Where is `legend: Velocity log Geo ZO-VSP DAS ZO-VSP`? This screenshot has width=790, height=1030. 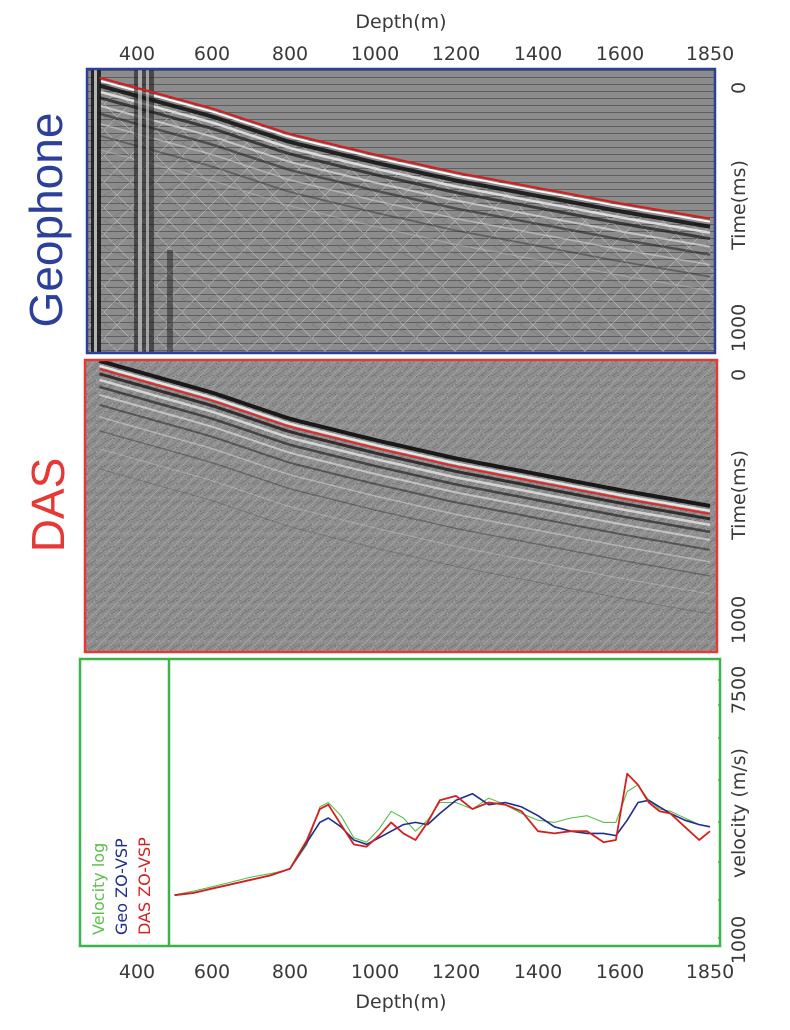
legend: Velocity log Geo ZO-VSP DAS ZO-VSP is located at coordinates (121, 886).